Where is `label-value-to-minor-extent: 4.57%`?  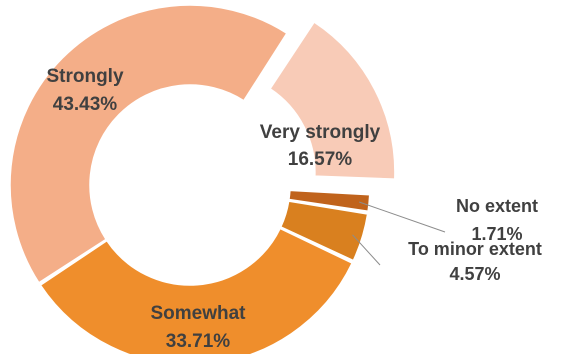
label-value-to-minor-extent: 4.57% is located at coordinates (474, 274).